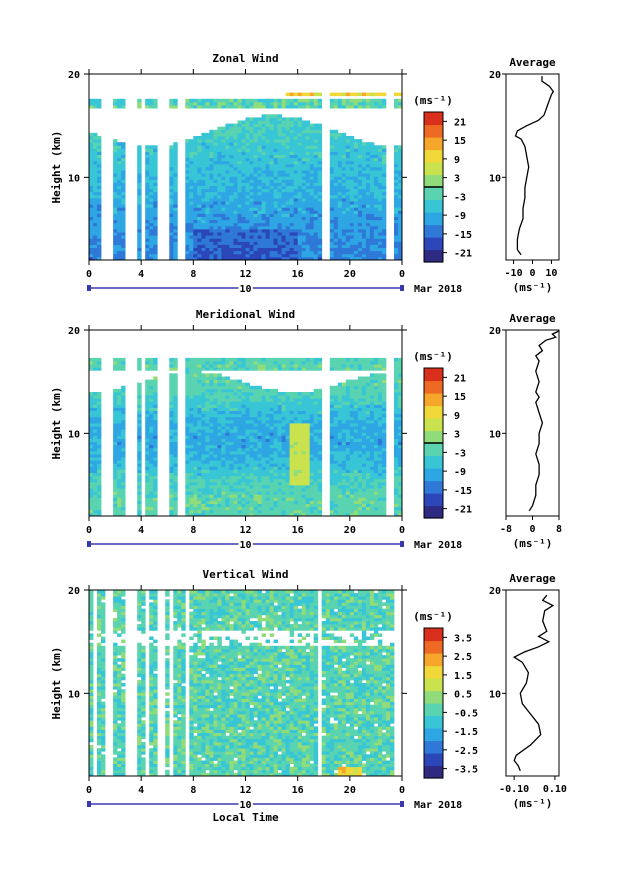  I want to click on colorbar-tick-label: -15, so click(463, 235).